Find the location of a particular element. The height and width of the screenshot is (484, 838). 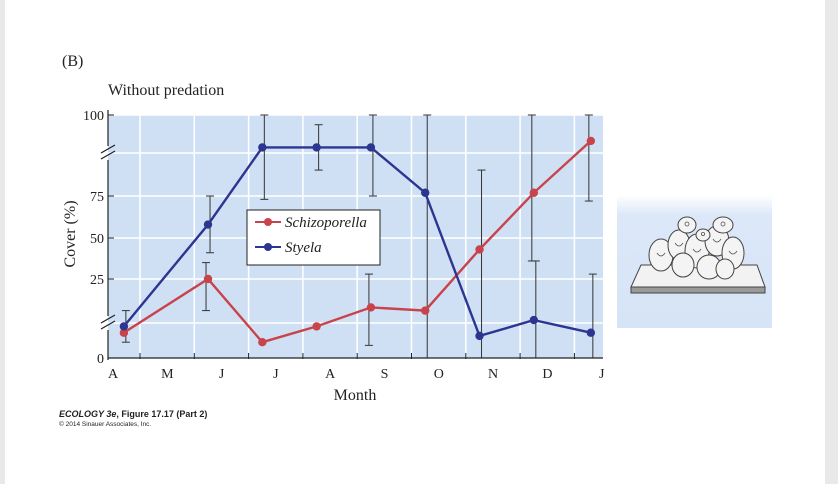

sea-squirt-colony-illustration is located at coordinates (694, 261).